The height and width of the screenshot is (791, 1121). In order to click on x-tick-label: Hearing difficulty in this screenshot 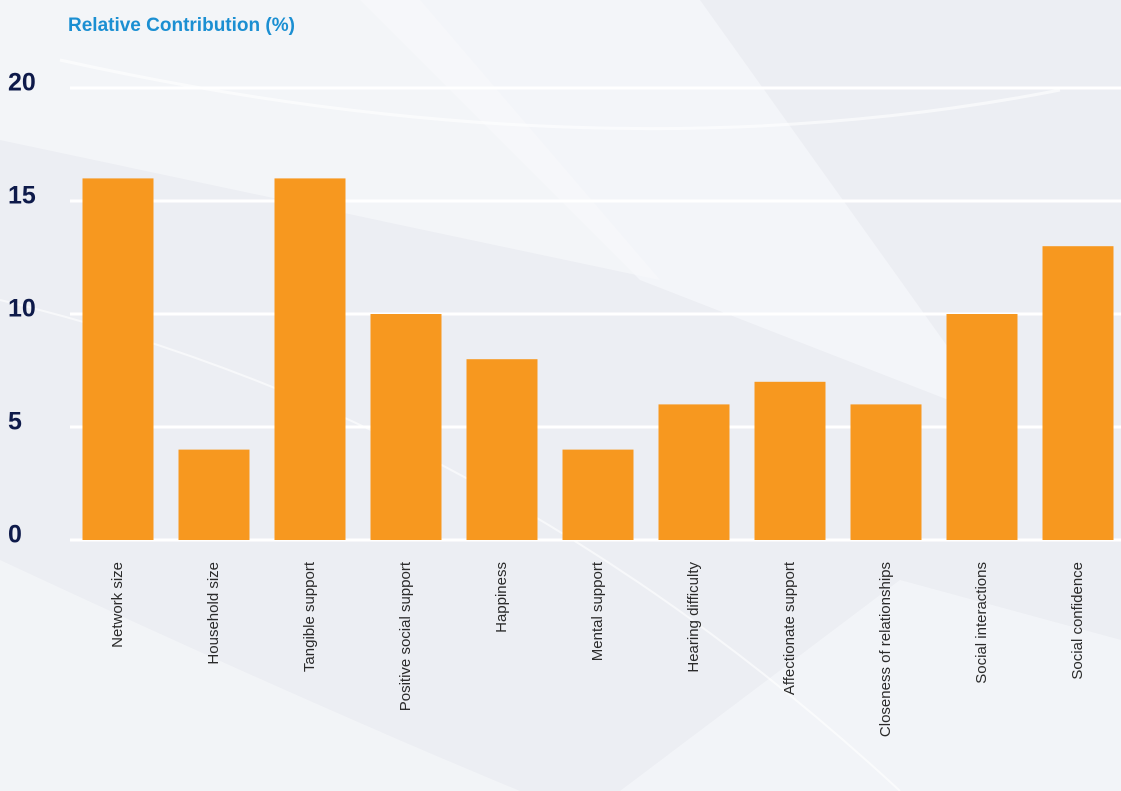, I will do `click(693, 617)`.